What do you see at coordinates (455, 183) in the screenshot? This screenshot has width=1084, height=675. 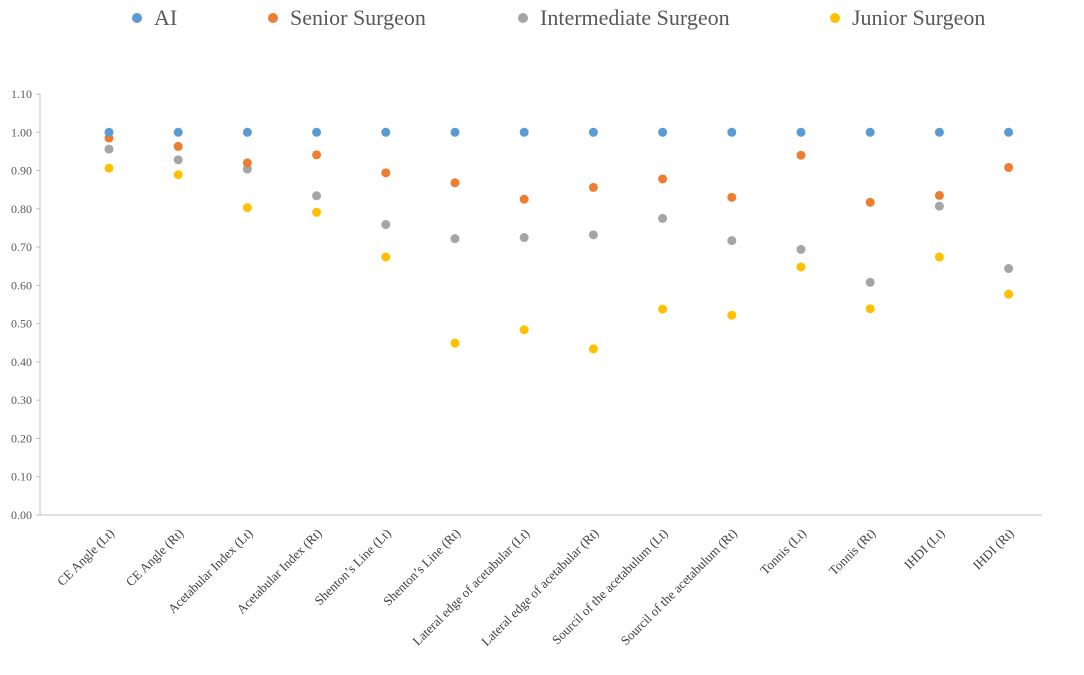 I see `point-senior-surgeon-shenton-s-line-rt` at bounding box center [455, 183].